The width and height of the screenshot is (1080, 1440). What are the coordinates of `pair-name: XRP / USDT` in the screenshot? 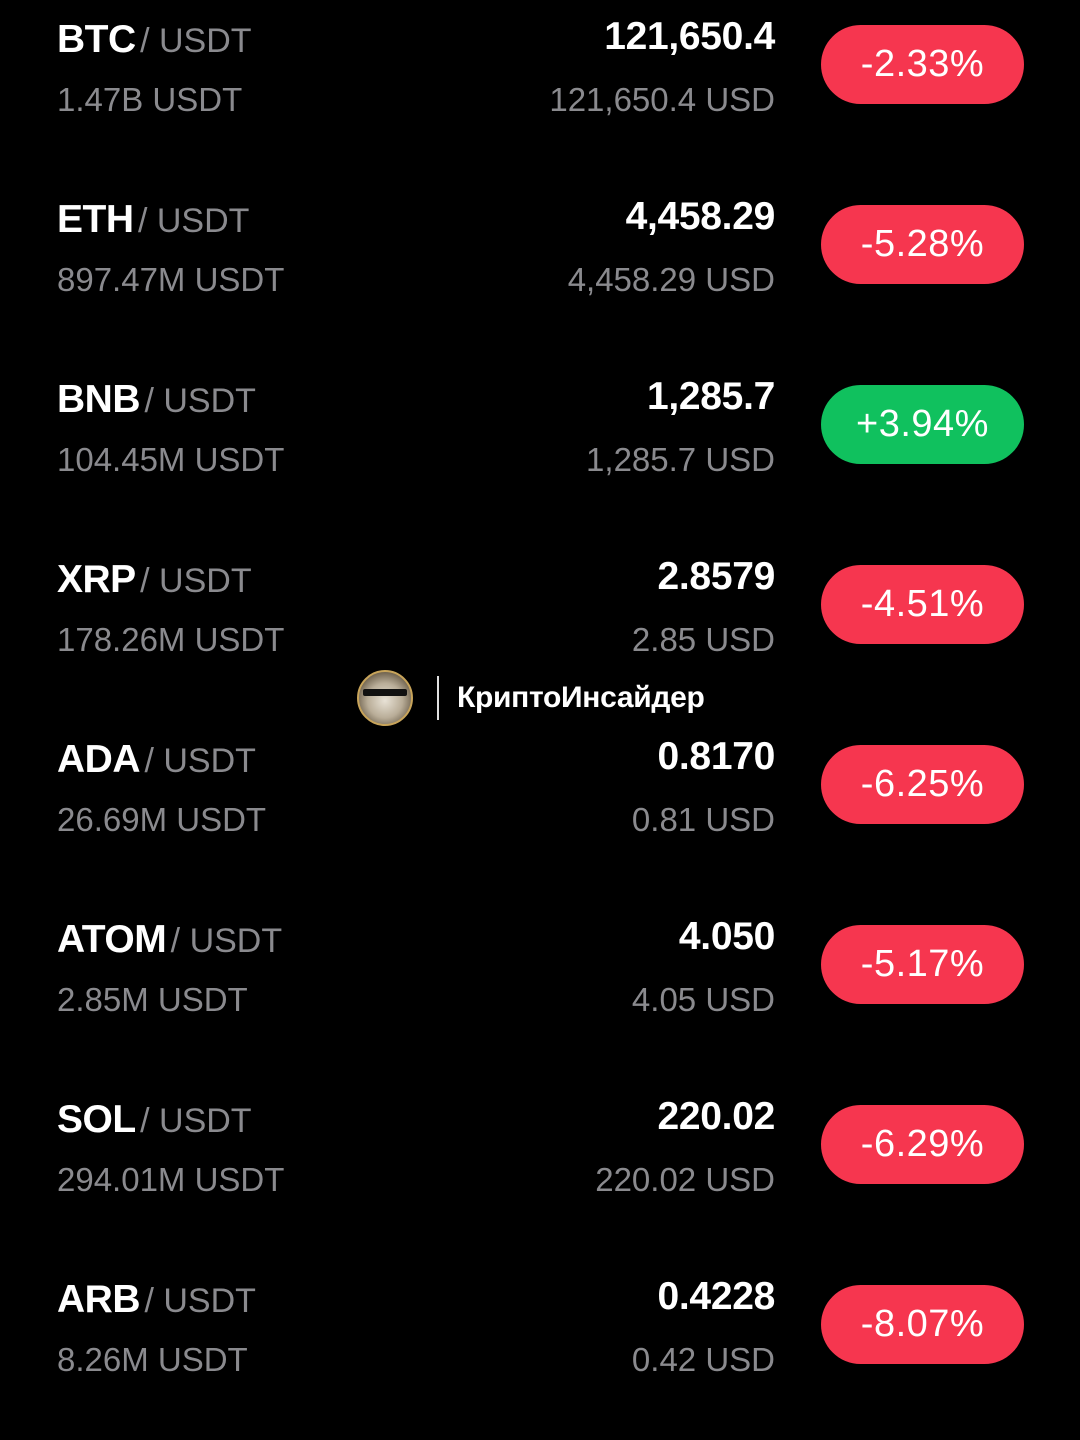 It's located at (154, 584).